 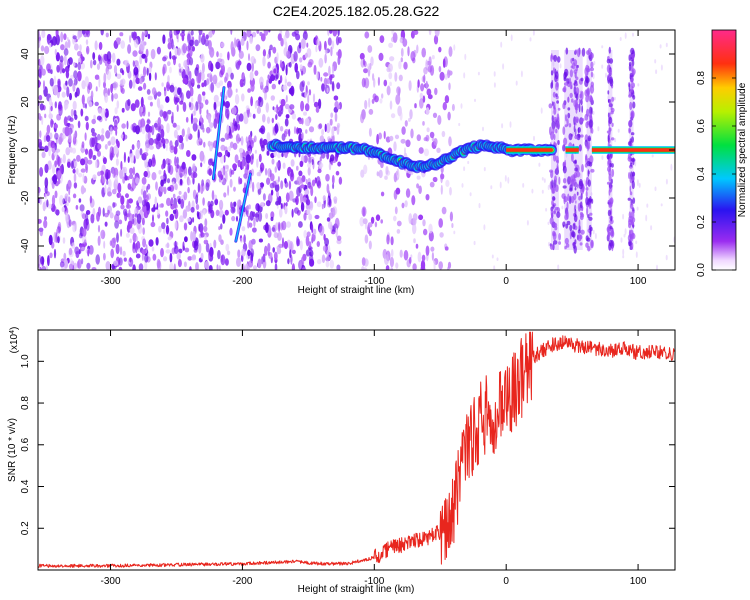 I want to click on chart-title: C2E4.2025.182.05.28.G22, so click(x=356, y=11).